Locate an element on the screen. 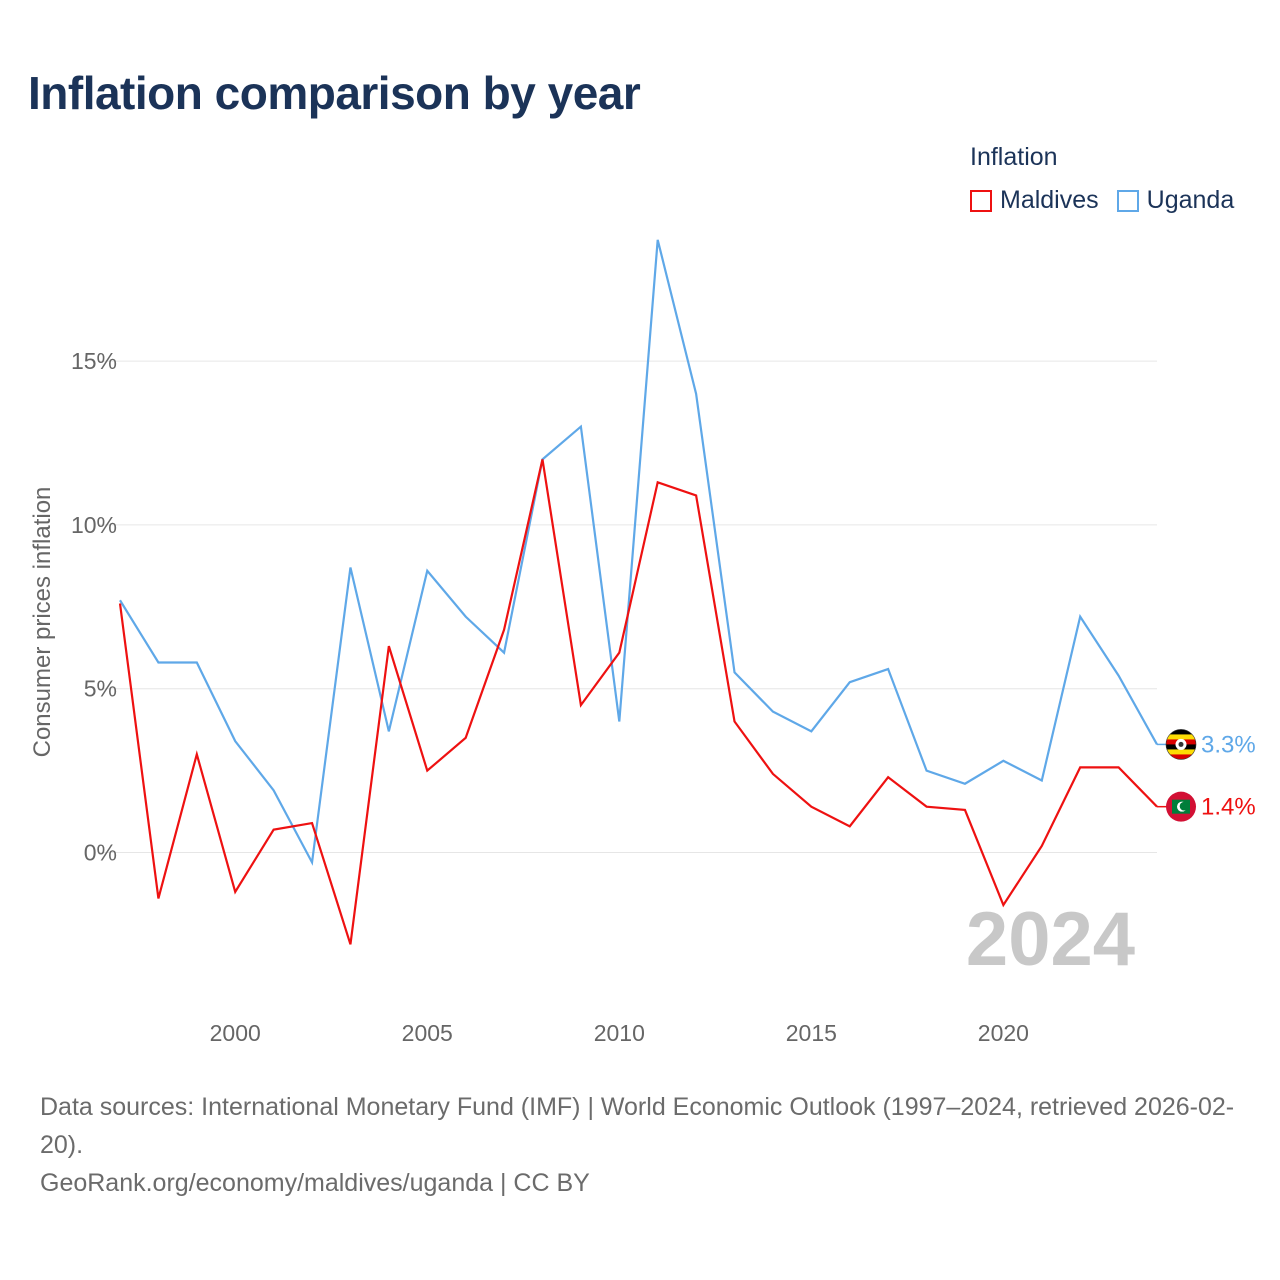 This screenshot has width=1280, height=1280. maldives-flag-icon is located at coordinates (1181, 806).